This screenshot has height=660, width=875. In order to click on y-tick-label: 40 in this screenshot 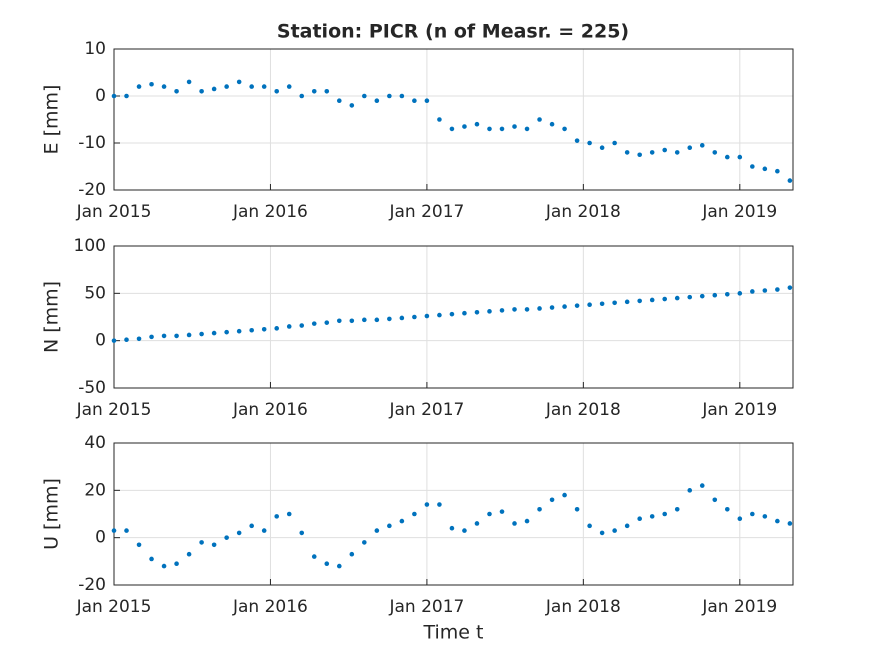, I will do `click(95, 443)`.